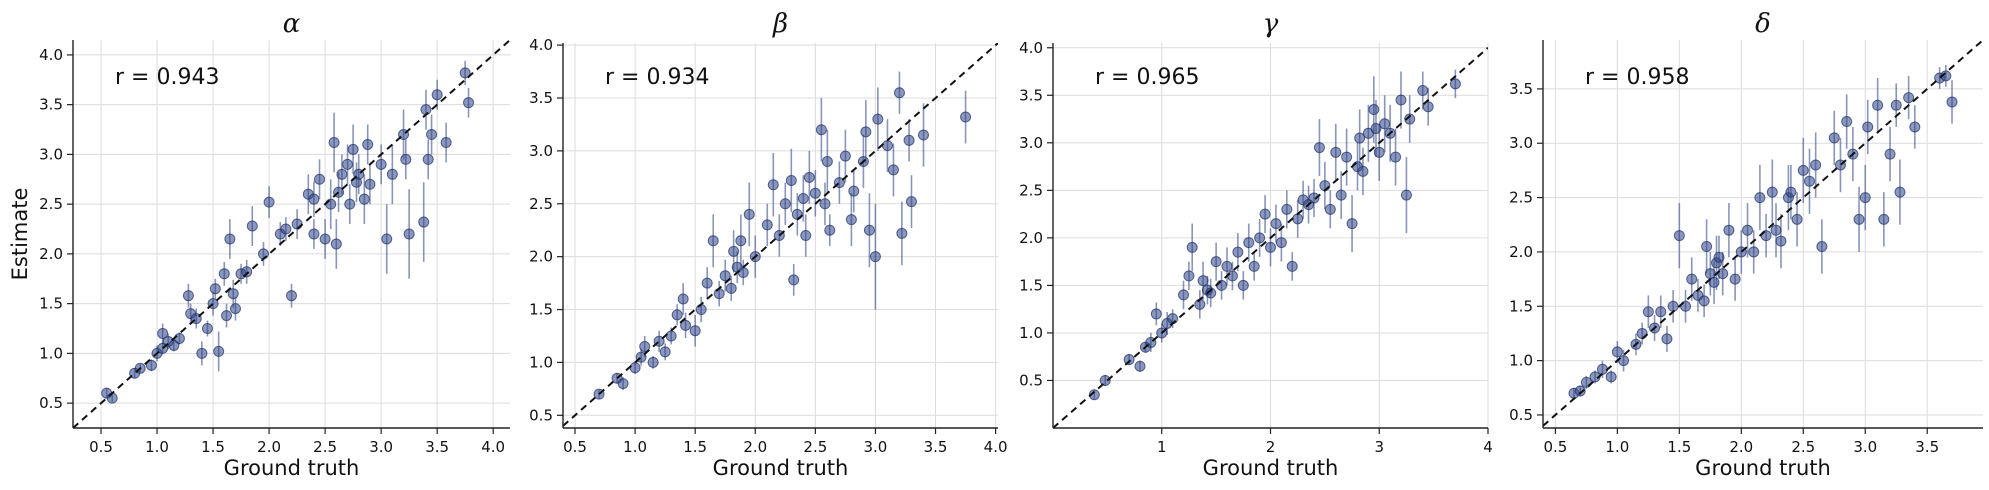 This screenshot has width=1989, height=490. What do you see at coordinates (167, 77) in the screenshot?
I see `correlation-label: r = 0.943` at bounding box center [167, 77].